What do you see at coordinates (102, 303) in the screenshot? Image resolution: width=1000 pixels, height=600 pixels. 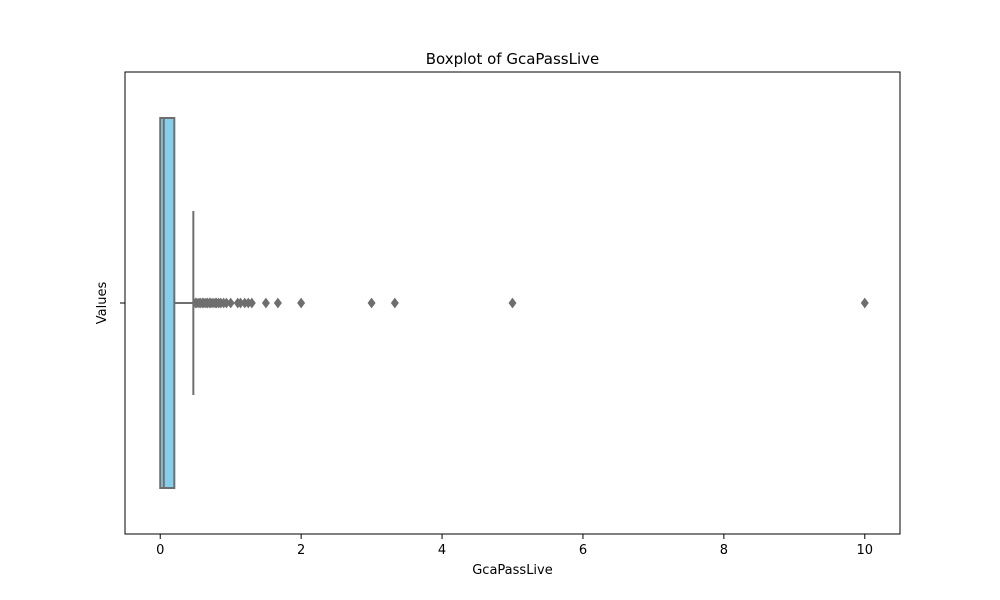 I see `y-axis-label: Values` at bounding box center [102, 303].